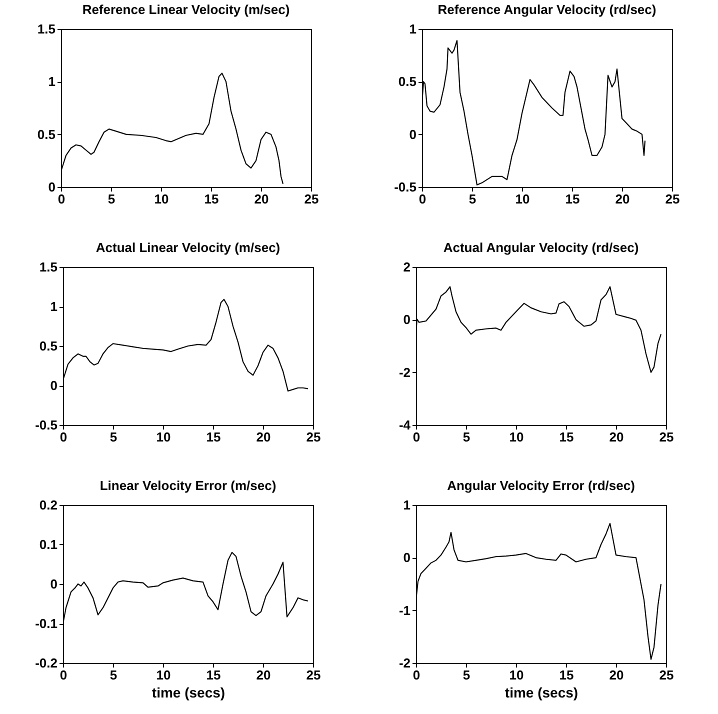 The height and width of the screenshot is (714, 718). I want to click on chart-title: Reference Angular Velocity (rd/sec), so click(546, 9).